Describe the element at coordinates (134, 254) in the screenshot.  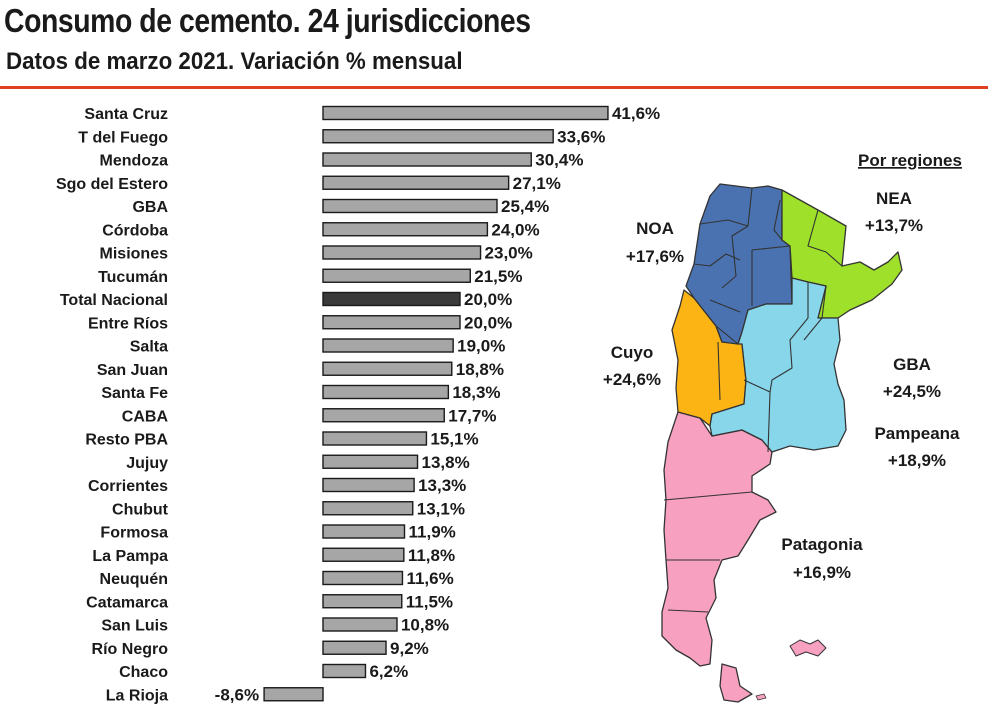
I see `category-label: Misiones` at that location.